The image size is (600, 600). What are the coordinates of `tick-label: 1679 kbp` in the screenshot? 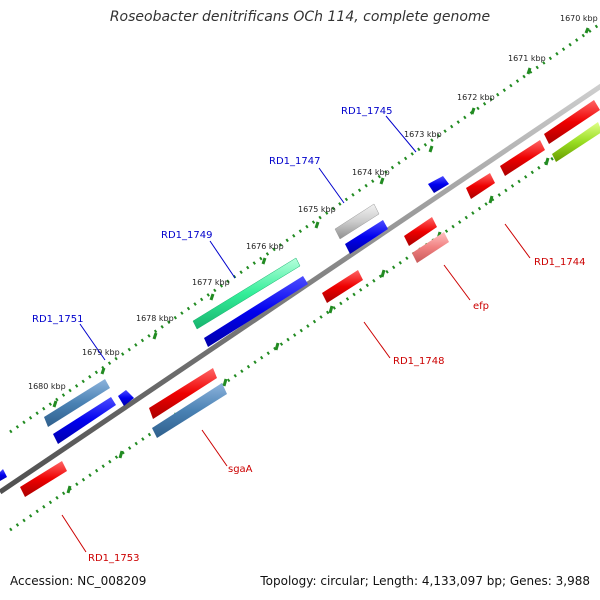 It's located at (101, 352).